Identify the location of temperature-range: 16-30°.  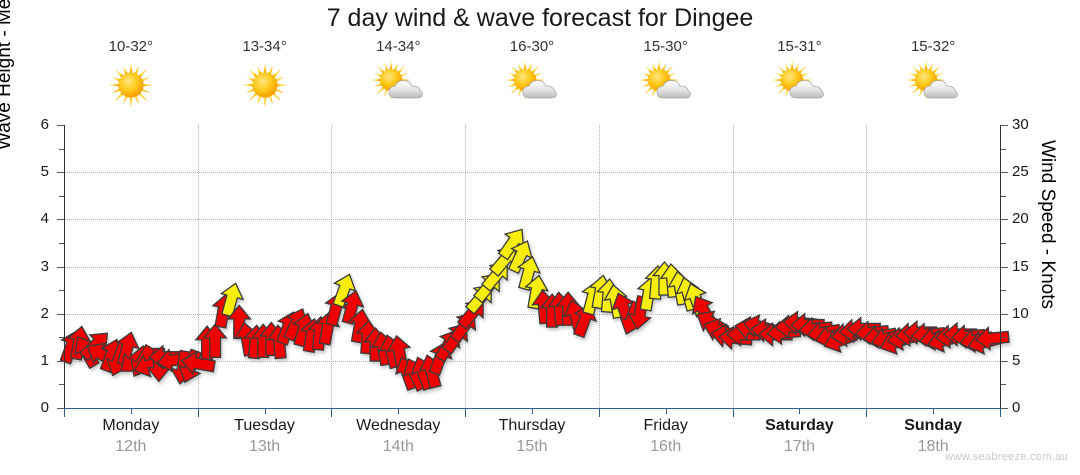
(532, 46).